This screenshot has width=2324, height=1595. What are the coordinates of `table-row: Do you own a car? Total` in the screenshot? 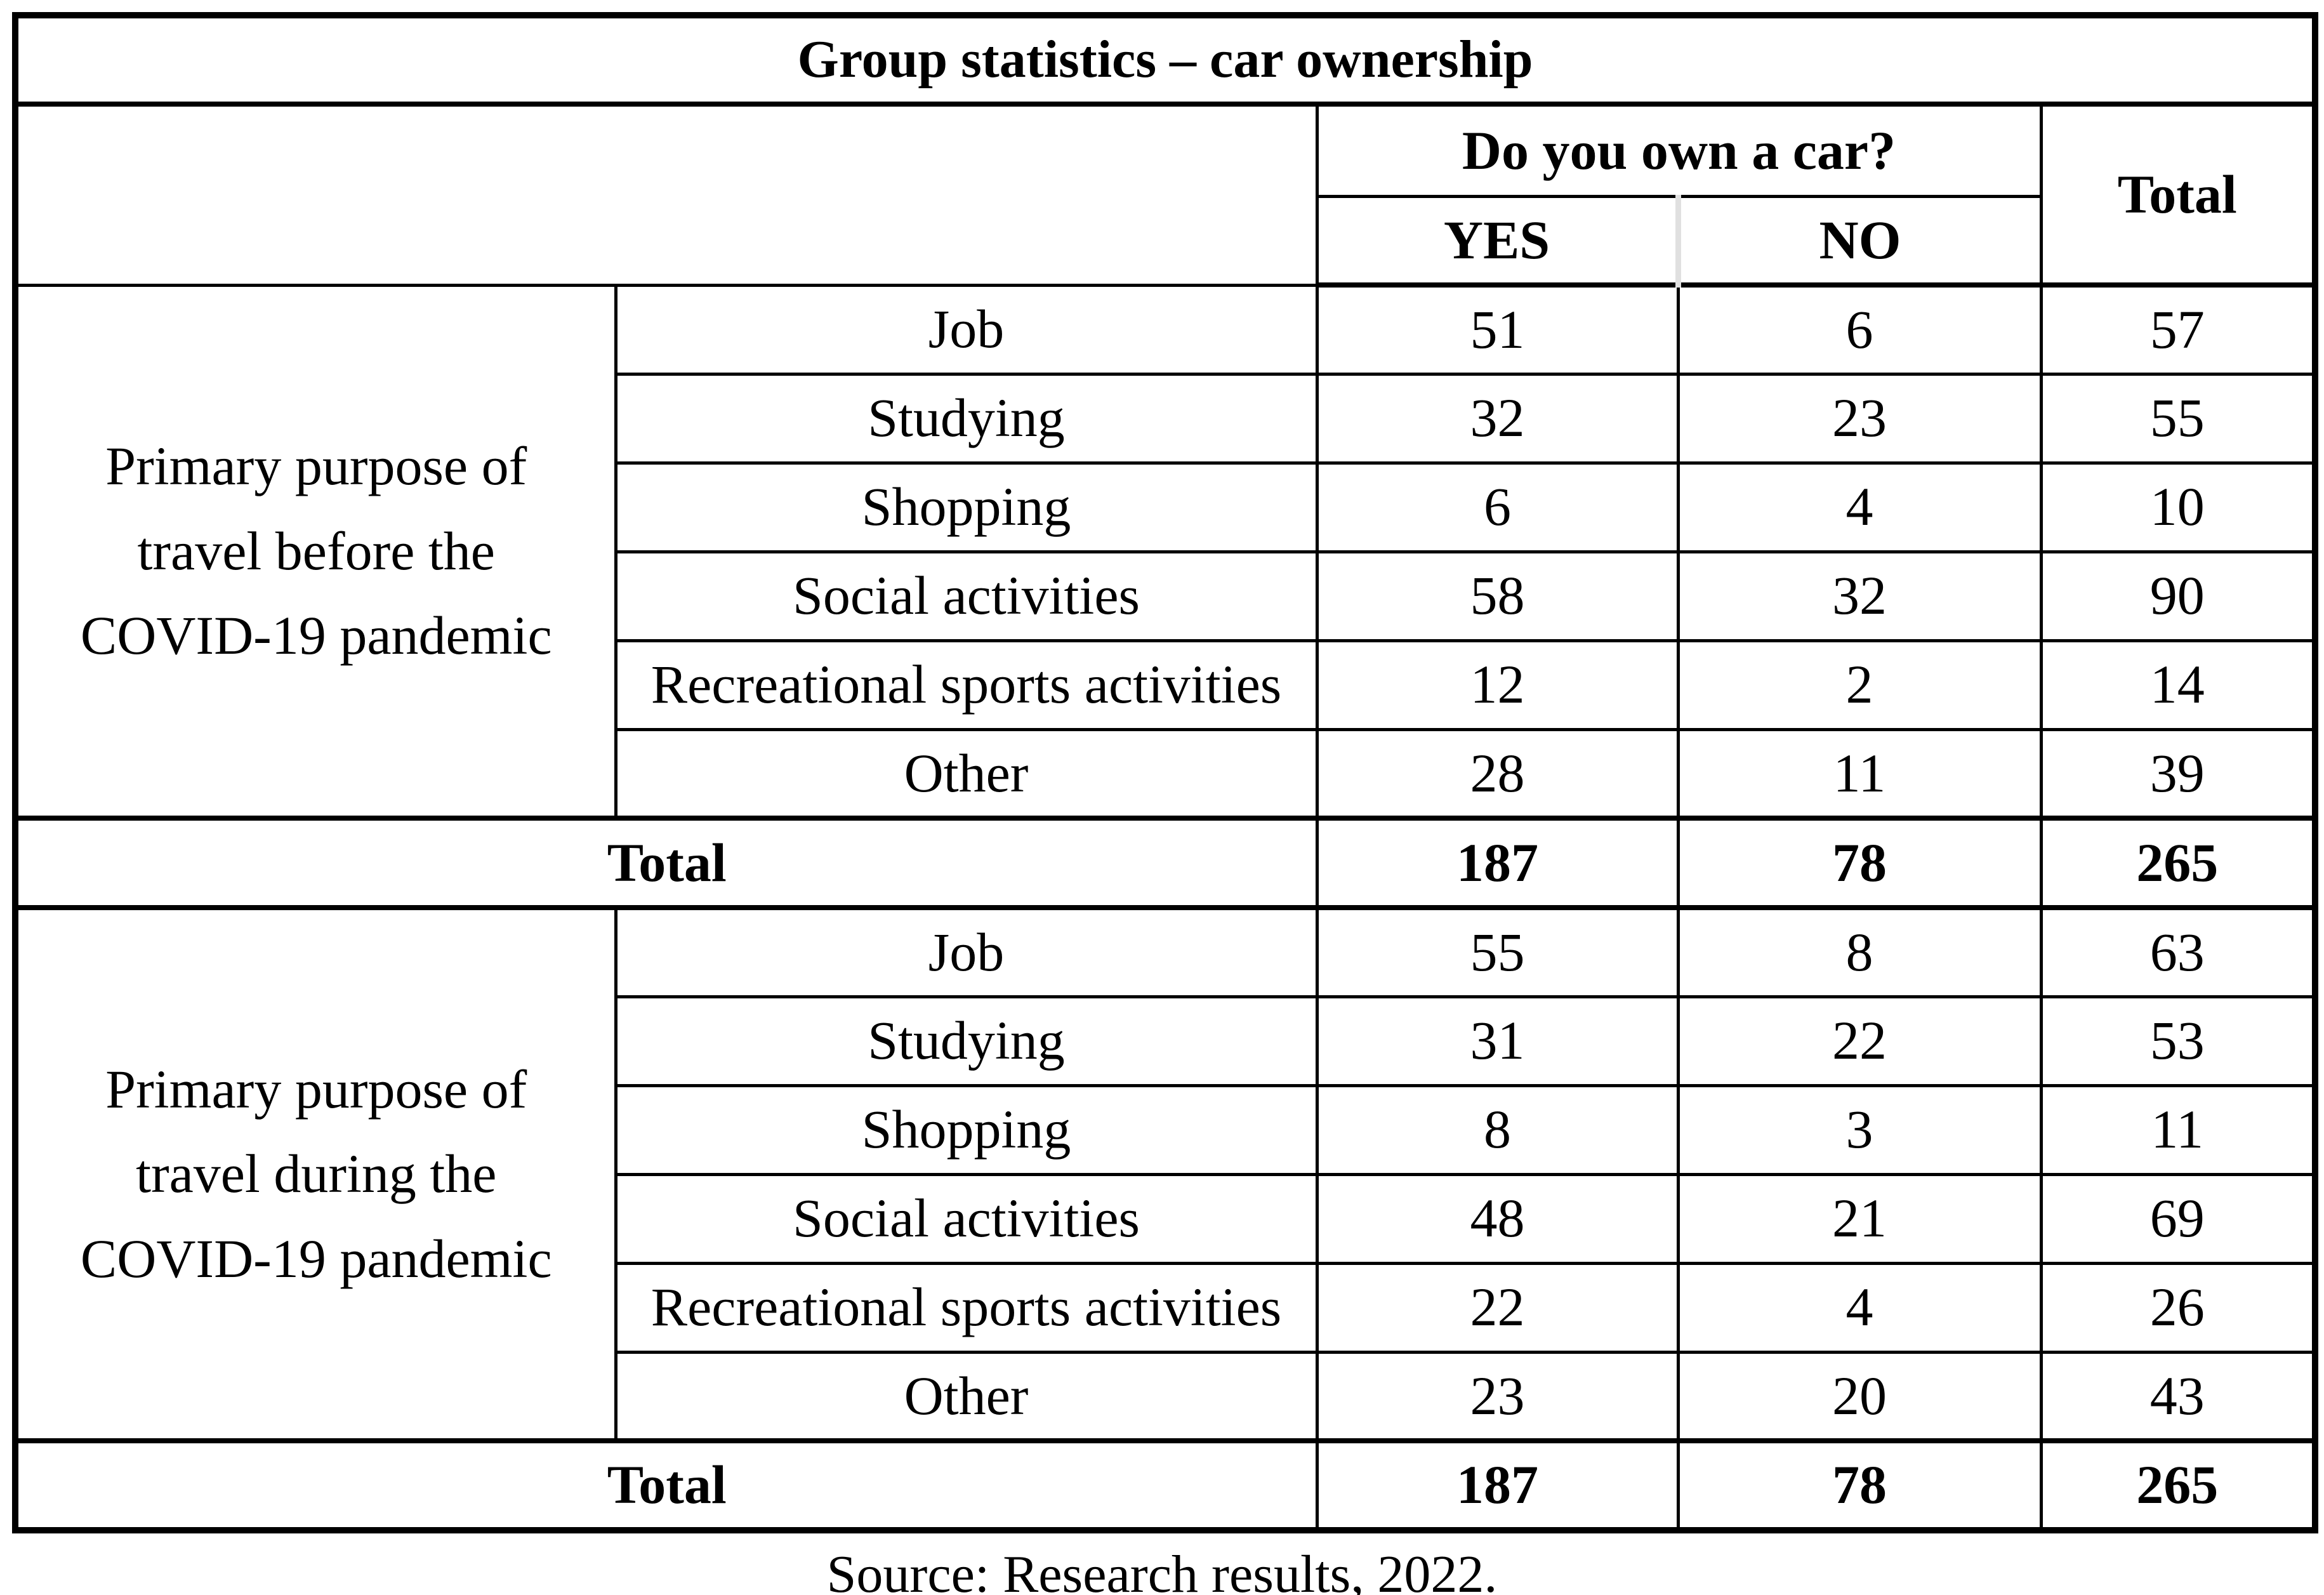 It's located at (1165, 195).